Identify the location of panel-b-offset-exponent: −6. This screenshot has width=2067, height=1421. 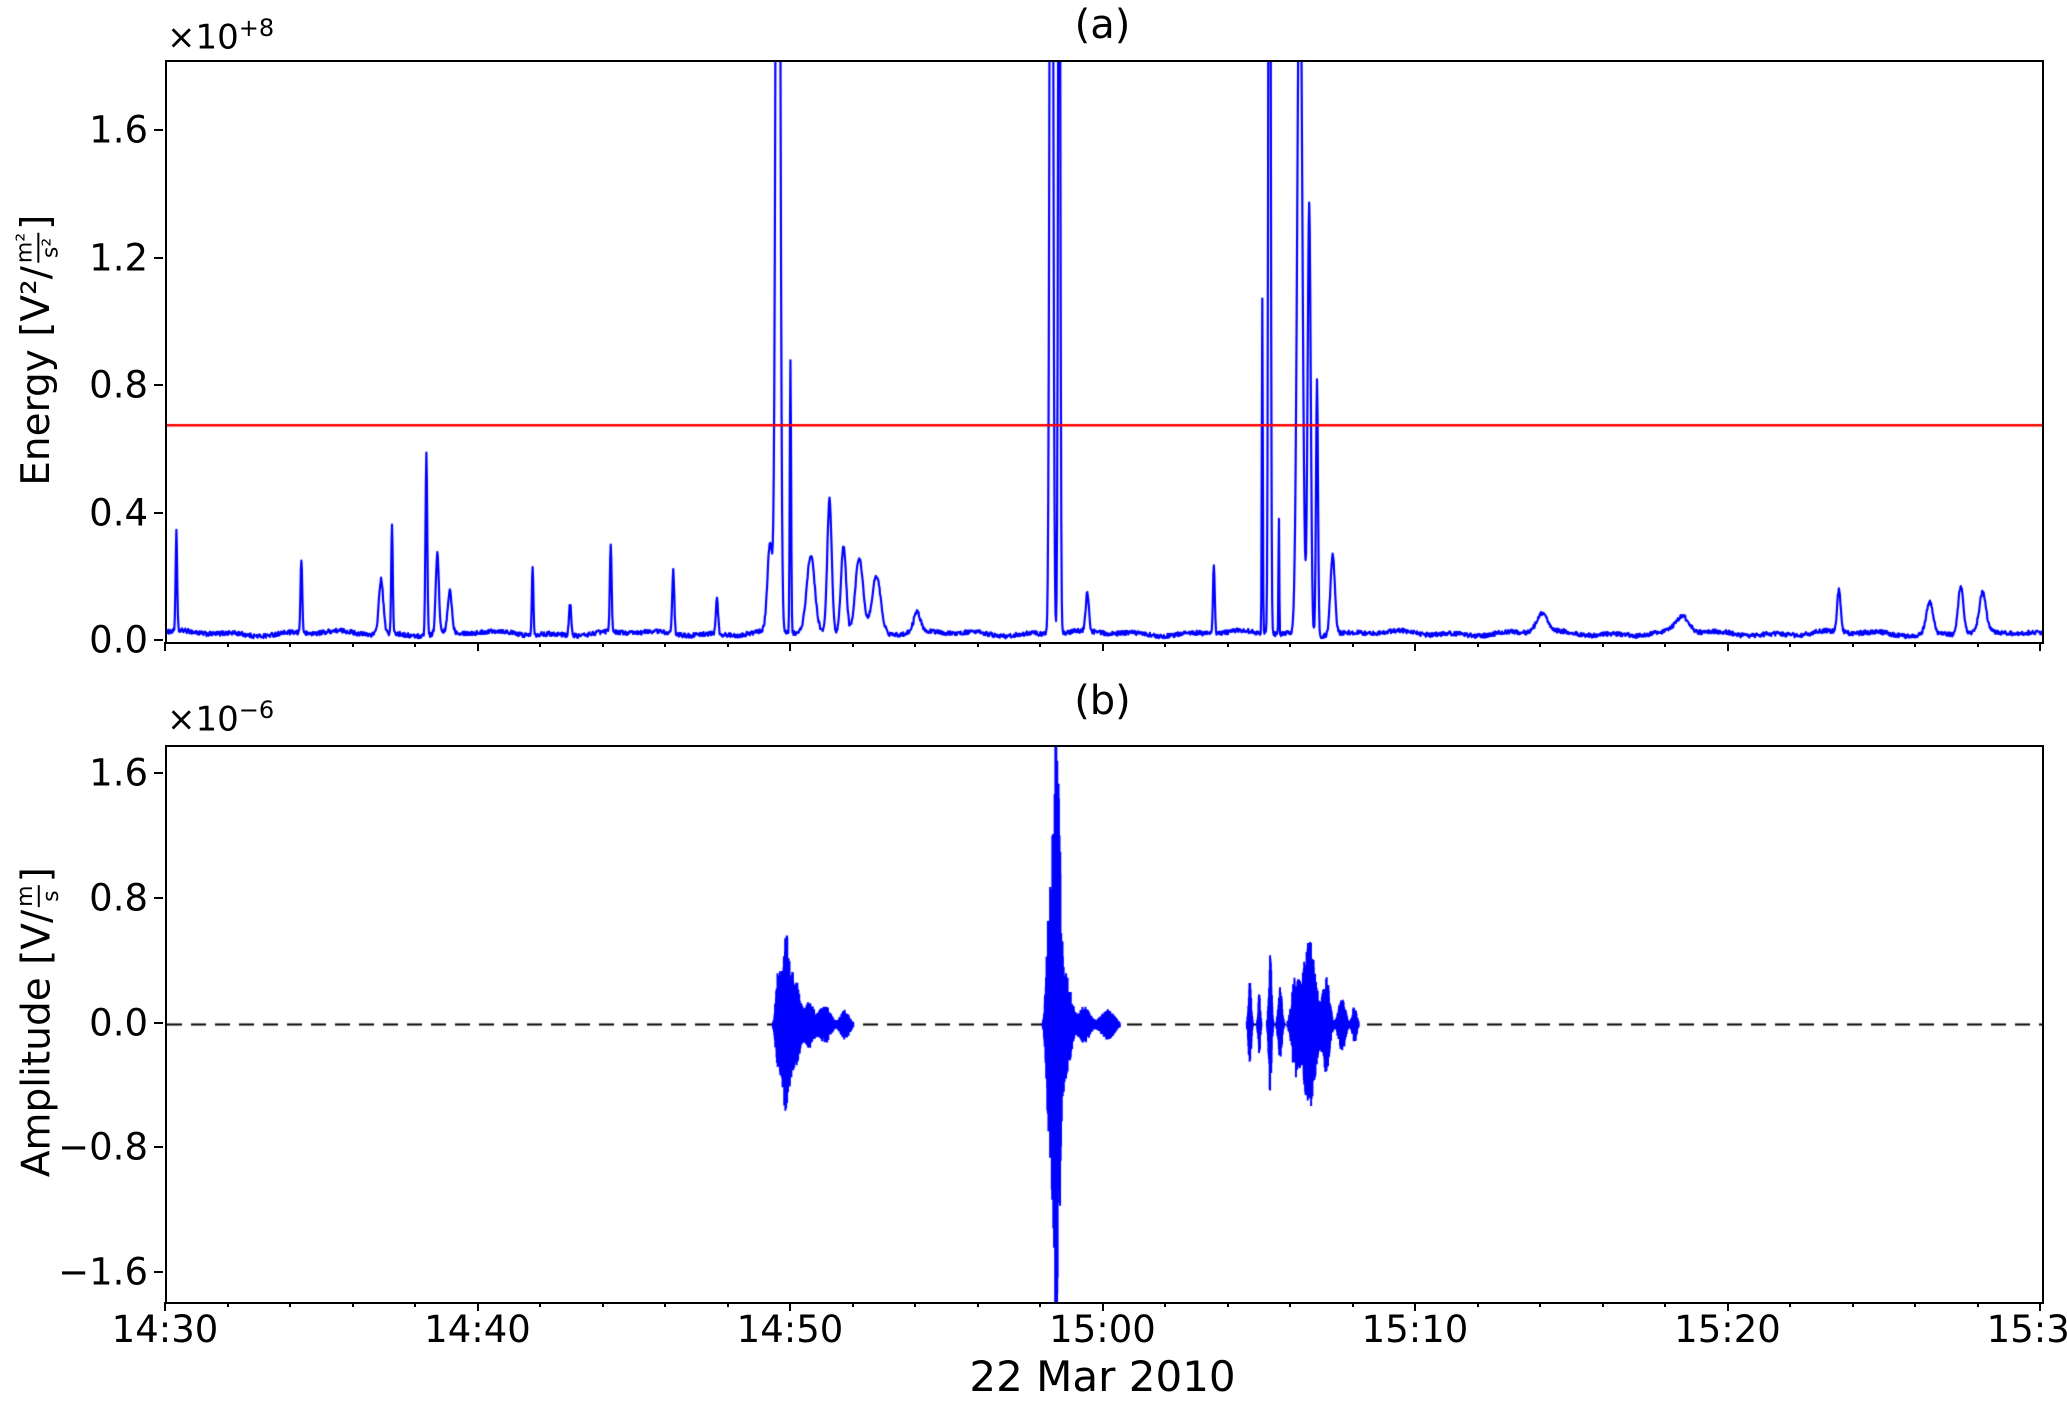
(256, 710).